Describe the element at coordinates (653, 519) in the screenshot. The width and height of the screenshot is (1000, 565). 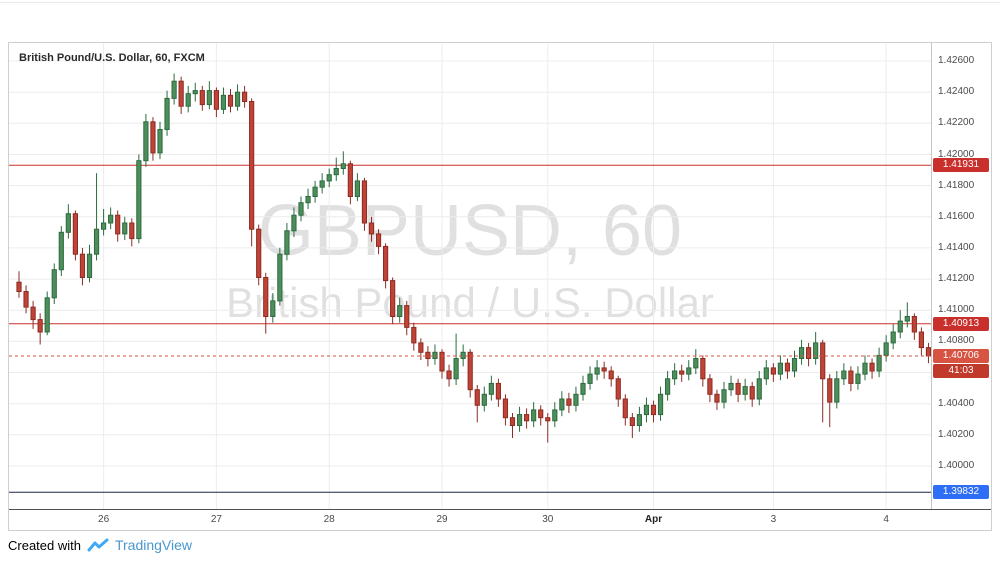
I see `time-label: Apr` at that location.